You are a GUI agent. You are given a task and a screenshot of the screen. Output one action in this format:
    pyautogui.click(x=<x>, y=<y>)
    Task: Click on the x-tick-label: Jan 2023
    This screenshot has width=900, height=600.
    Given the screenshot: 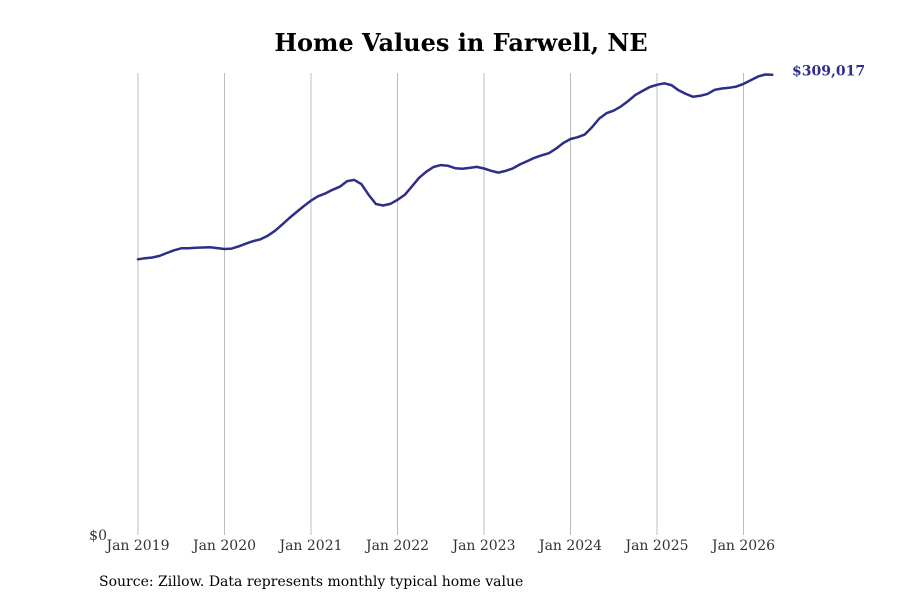 What is the action you would take?
    pyautogui.click(x=482, y=546)
    